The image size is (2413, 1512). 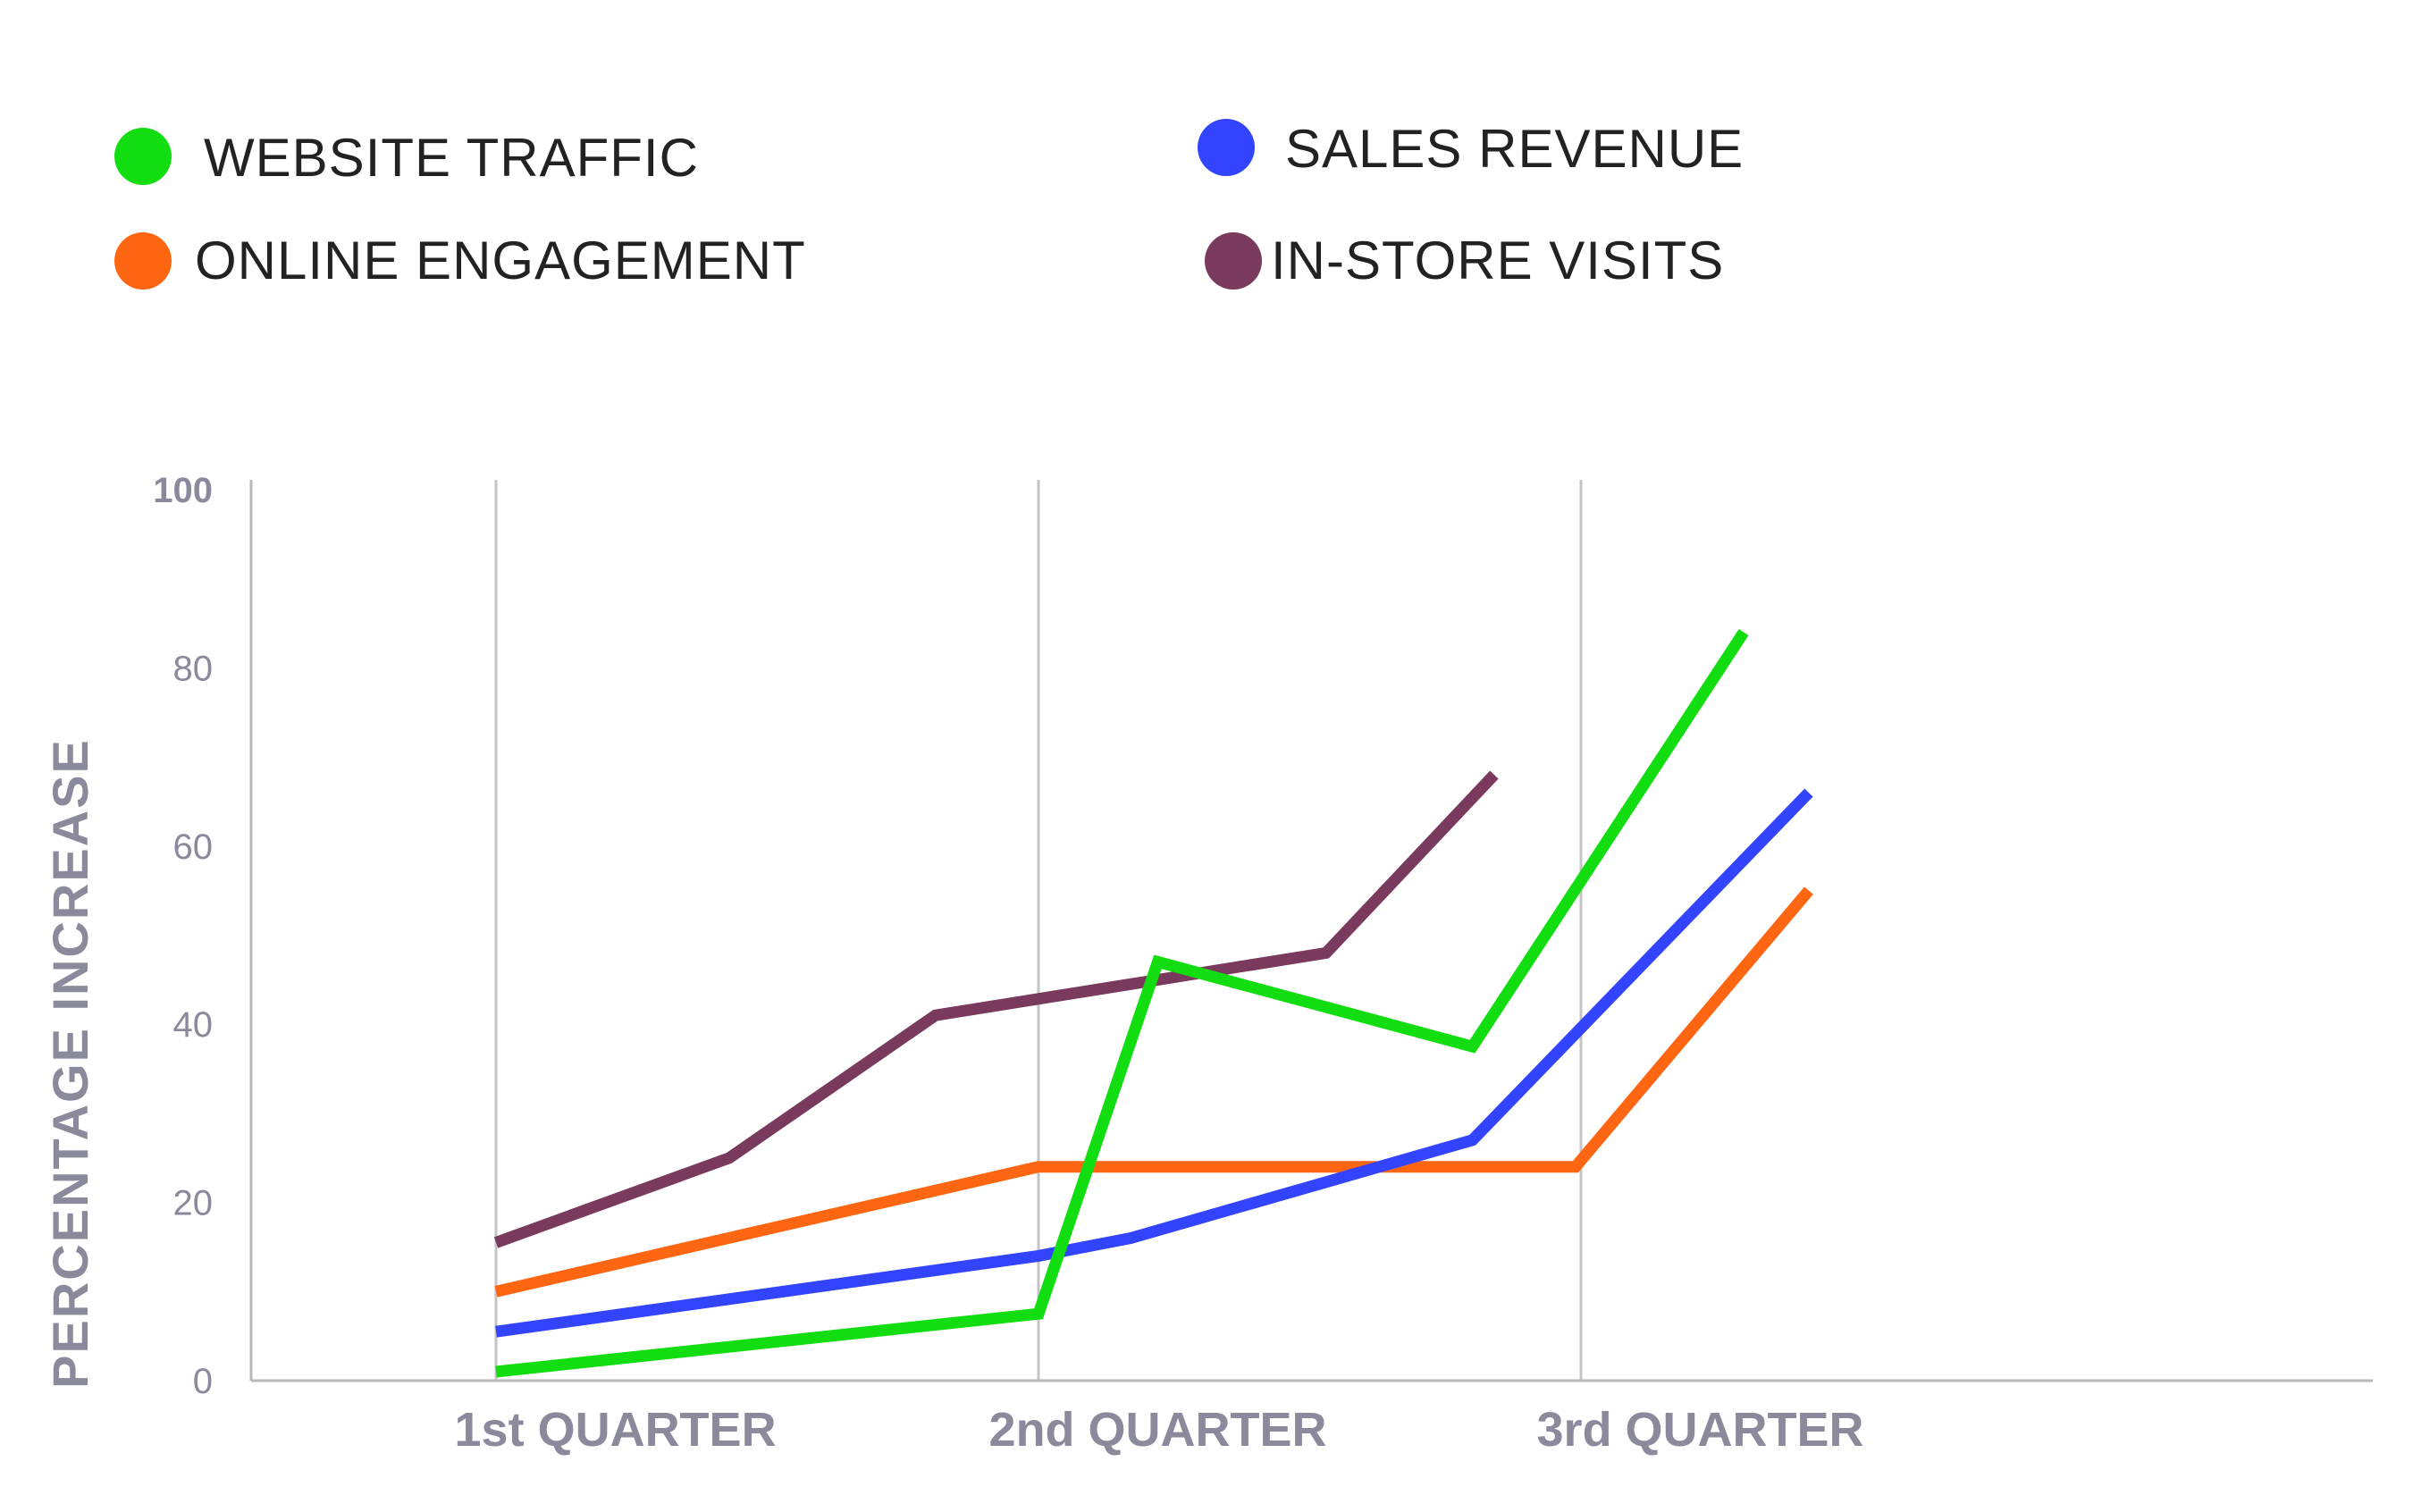 What do you see at coordinates (203, 1381) in the screenshot?
I see `y-tick-label-0: 0` at bounding box center [203, 1381].